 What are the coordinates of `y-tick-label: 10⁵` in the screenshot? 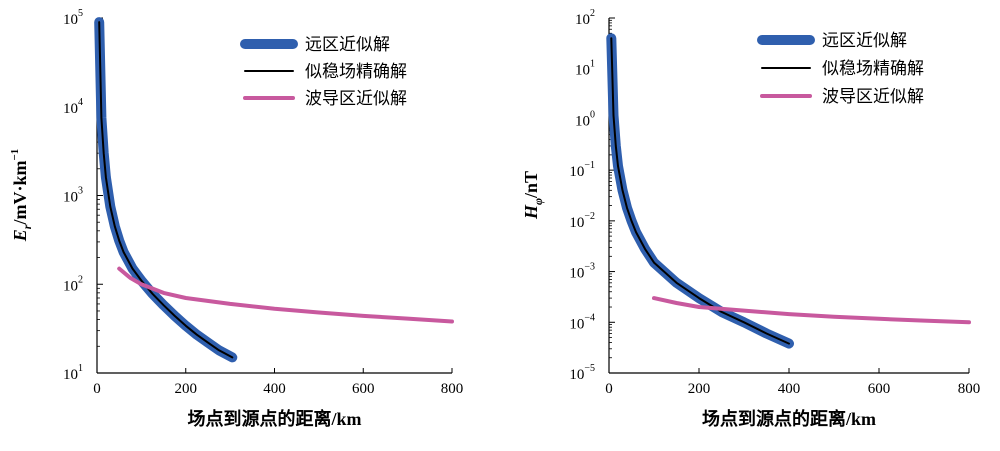 It's located at (73, 18).